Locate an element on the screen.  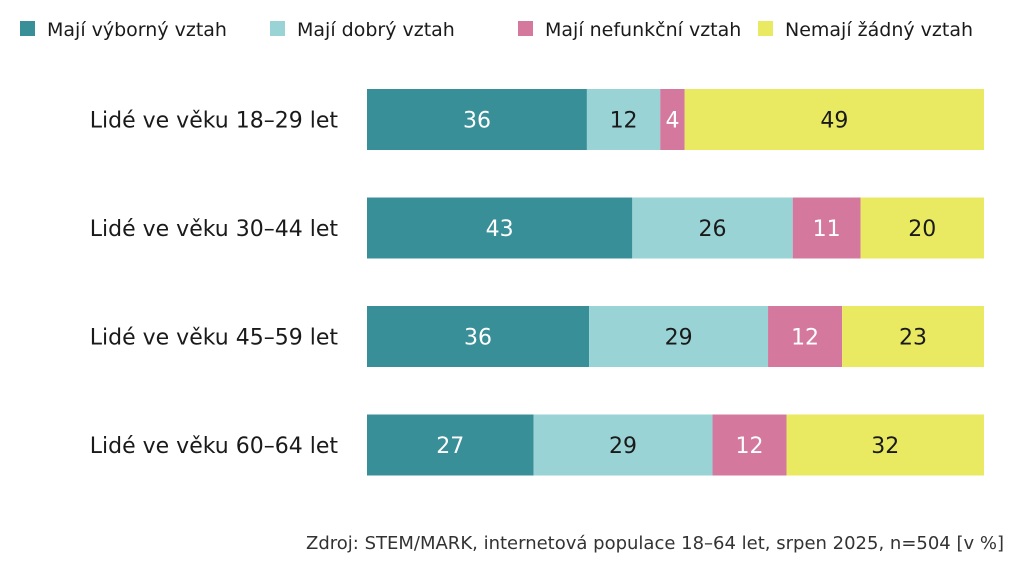
data-label-nemaji-zadny-vztah-0: 49 is located at coordinates (834, 121).